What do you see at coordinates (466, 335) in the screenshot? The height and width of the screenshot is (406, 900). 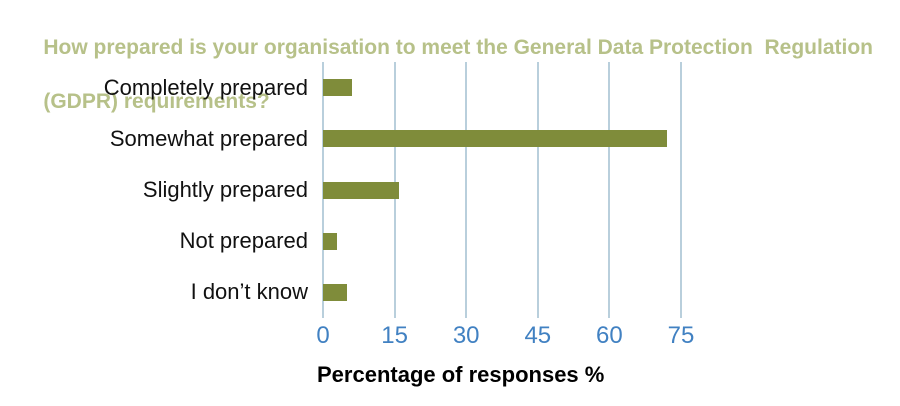 I see `x-tick-label-30: 30` at bounding box center [466, 335].